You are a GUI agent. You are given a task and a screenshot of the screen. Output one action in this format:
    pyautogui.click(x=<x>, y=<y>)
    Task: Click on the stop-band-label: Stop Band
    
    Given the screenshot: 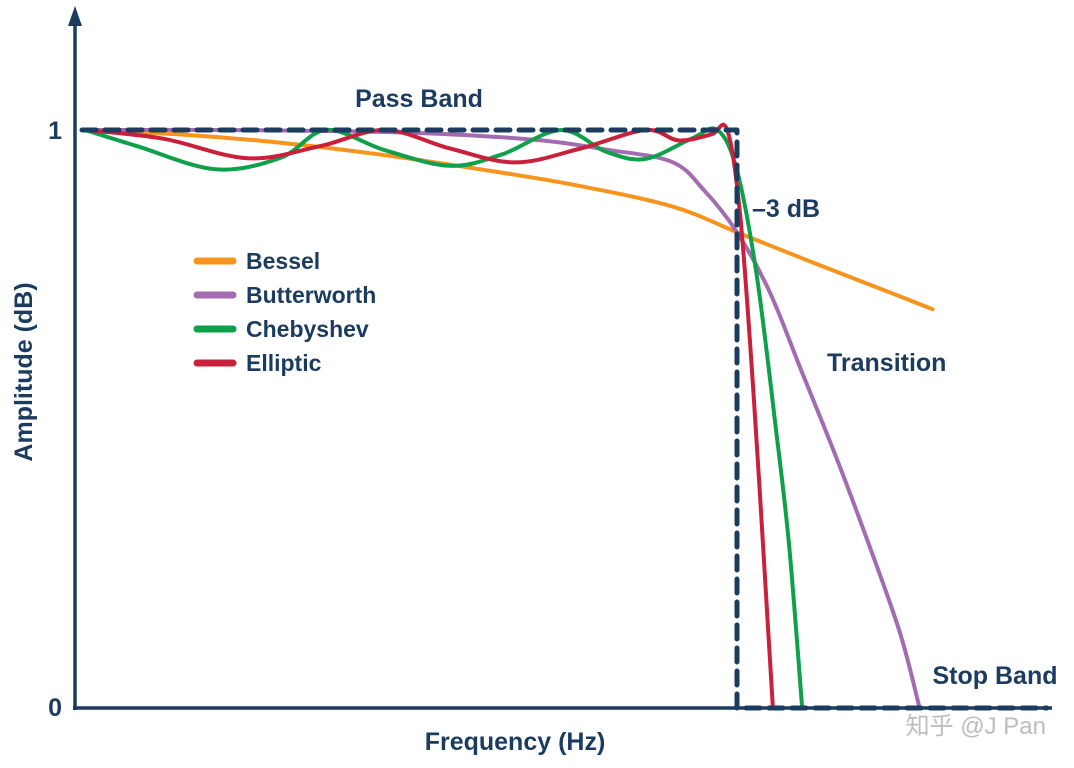 What is the action you would take?
    pyautogui.click(x=995, y=676)
    